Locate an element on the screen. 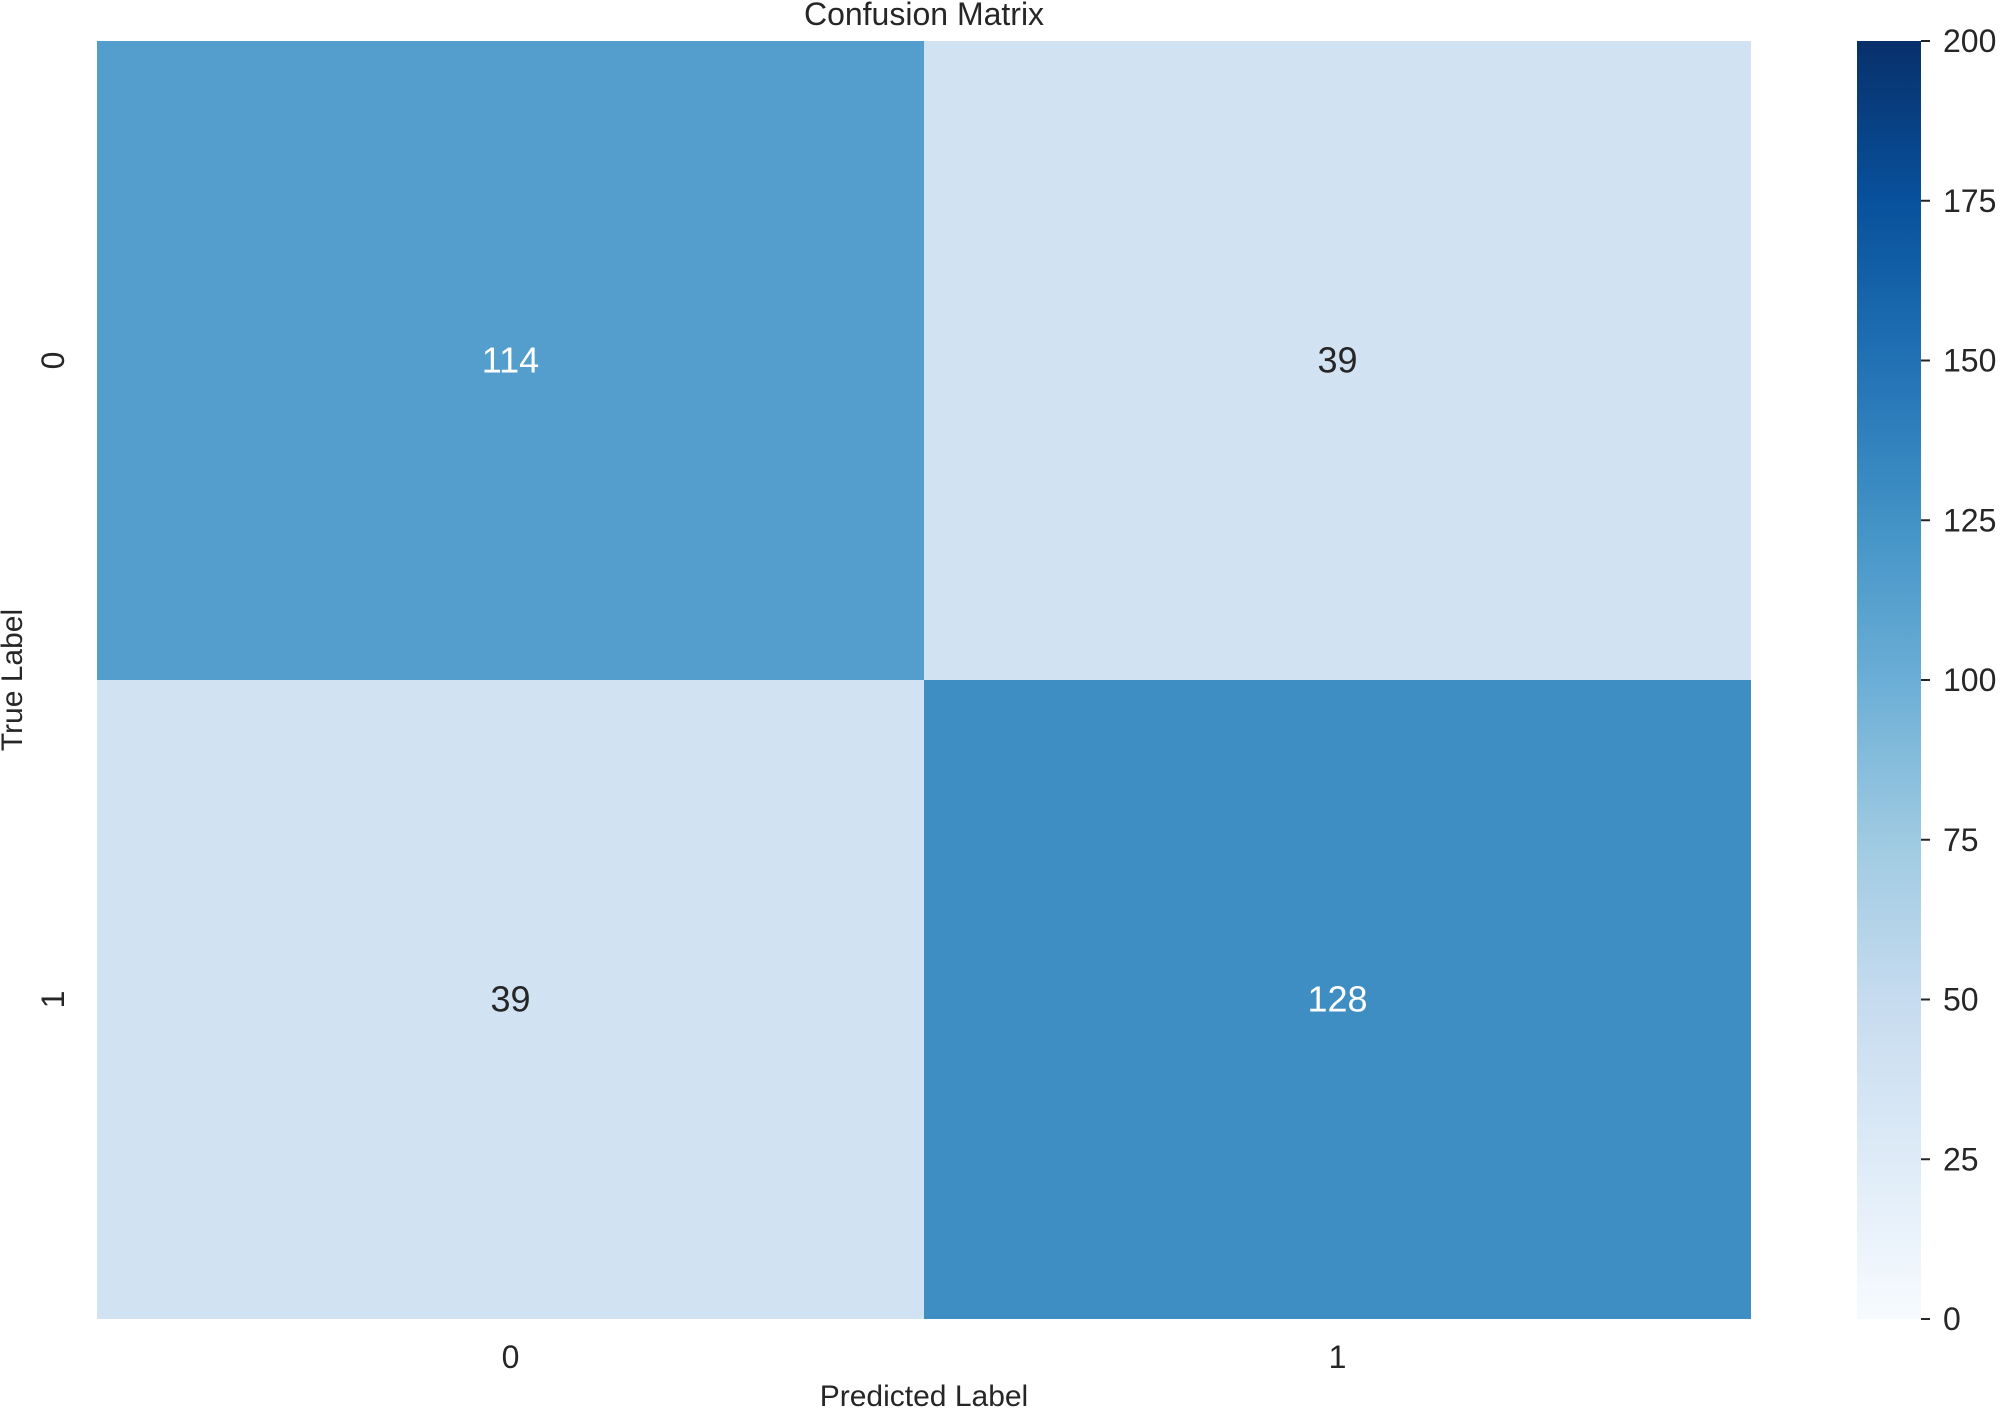 This screenshot has width=2000, height=1408. chart-title: Confusion Matrix is located at coordinates (924, 16).